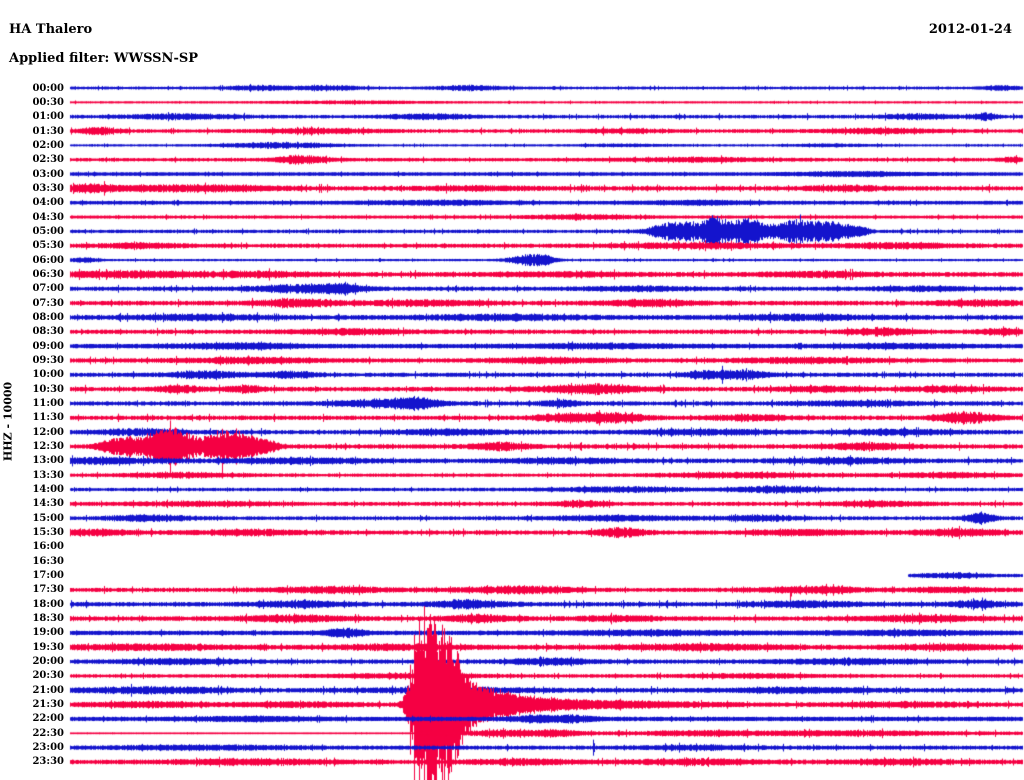 This screenshot has width=1024, height=780. What do you see at coordinates (48, 102) in the screenshot?
I see `time-label: 00:30` at bounding box center [48, 102].